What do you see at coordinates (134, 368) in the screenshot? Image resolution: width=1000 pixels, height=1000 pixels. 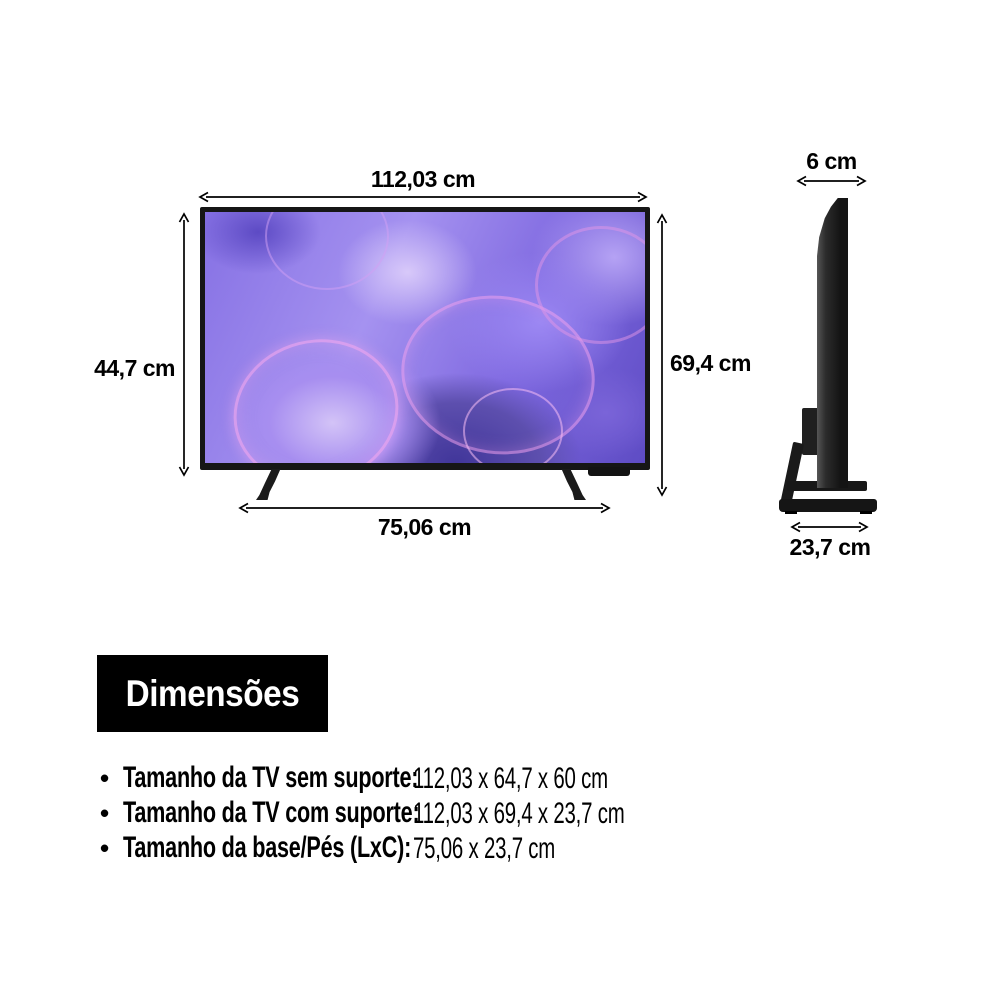 I see `front-height-label: 44,7 cm` at bounding box center [134, 368].